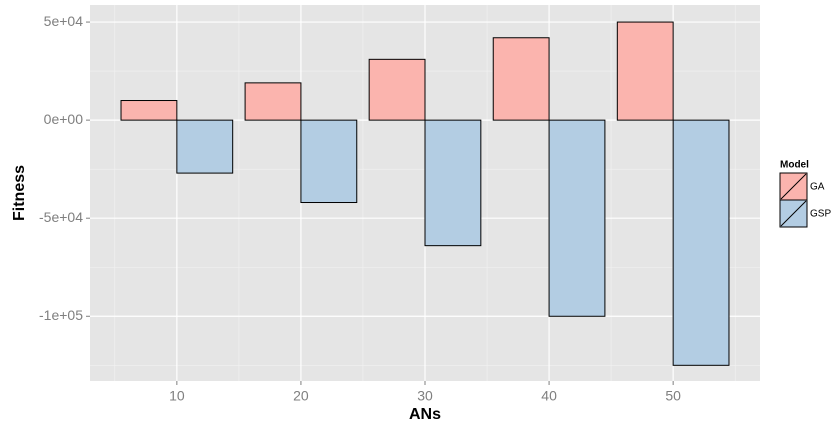 This screenshot has height=427, width=831. What do you see at coordinates (19, 193) in the screenshot?
I see `y-axis-title: Fitness` at bounding box center [19, 193].